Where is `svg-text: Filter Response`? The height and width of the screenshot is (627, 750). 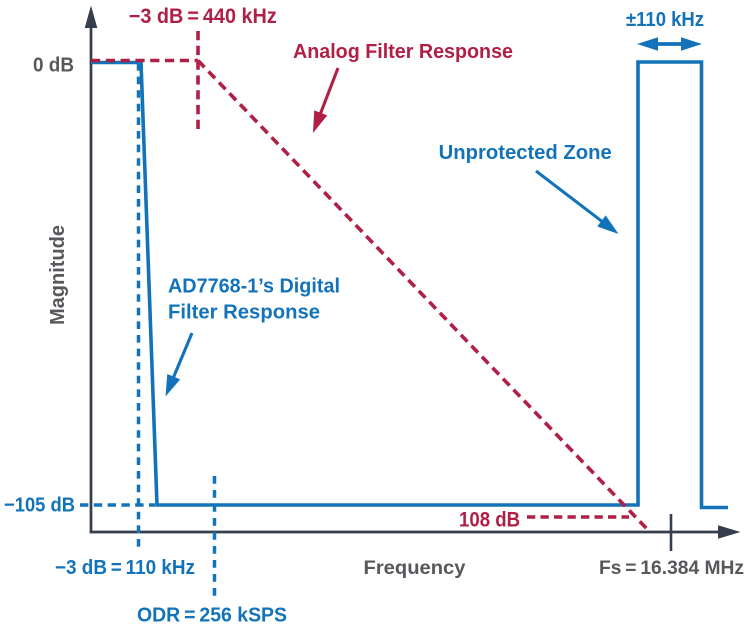 svg-text: Filter Response is located at coordinates (244, 312).